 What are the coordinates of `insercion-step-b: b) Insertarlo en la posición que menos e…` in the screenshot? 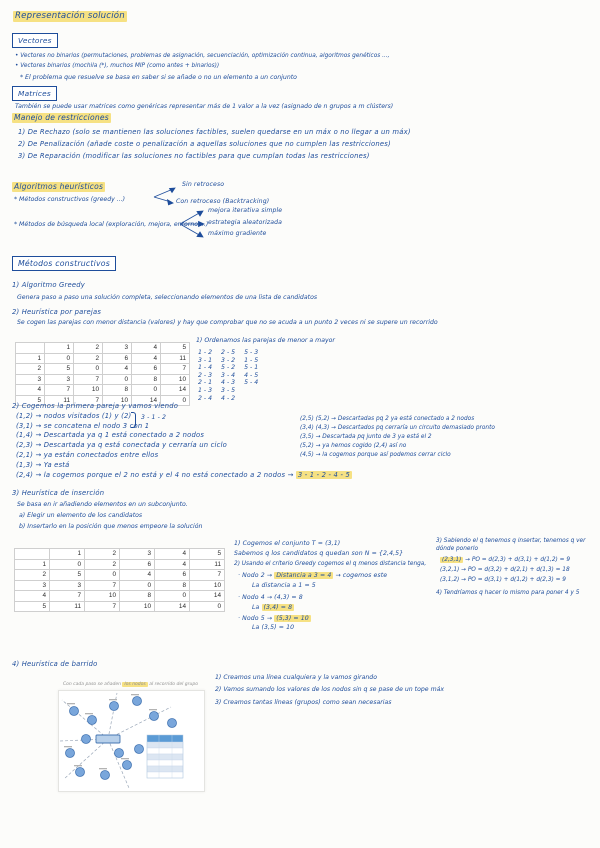 It's located at (111, 526).